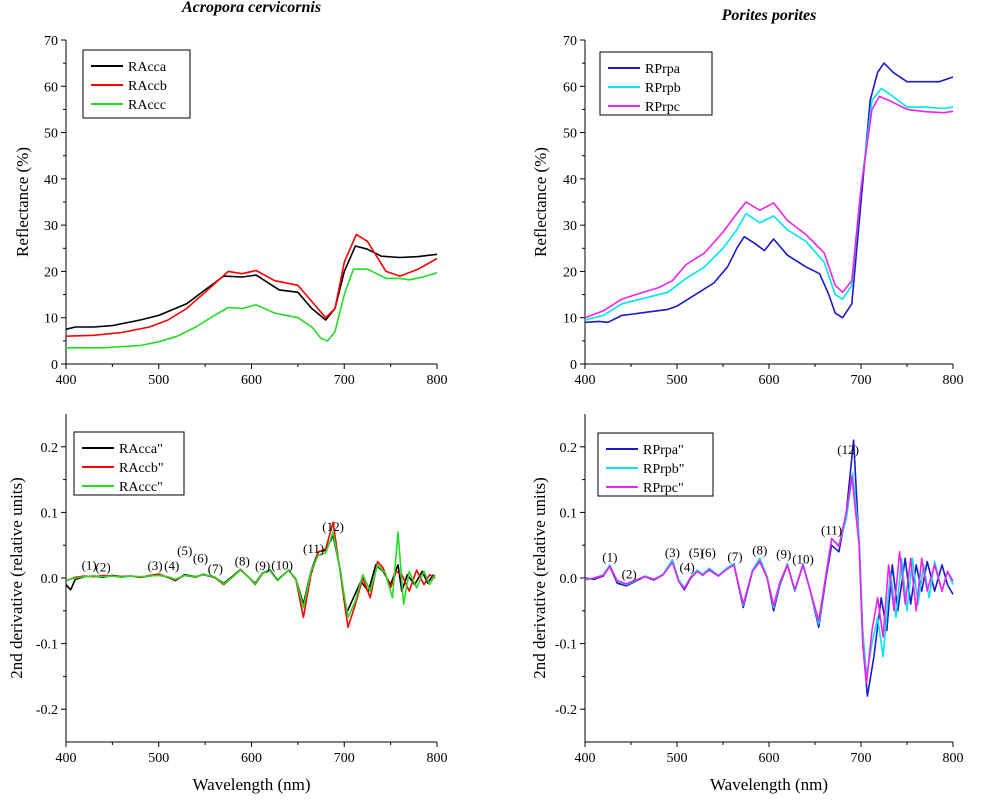 This screenshot has width=1000, height=800. What do you see at coordinates (573, 365) in the screenshot?
I see `y-tick-label: 0` at bounding box center [573, 365].